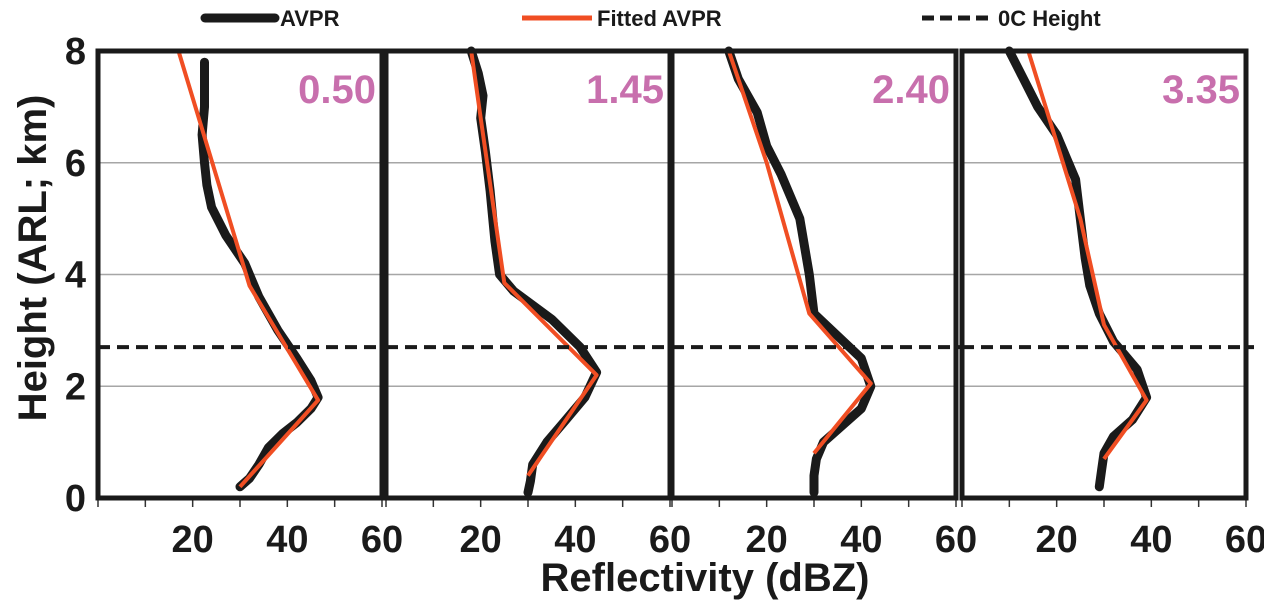  Describe the element at coordinates (911, 90) in the screenshot. I see `panel-label: 2.40` at that location.